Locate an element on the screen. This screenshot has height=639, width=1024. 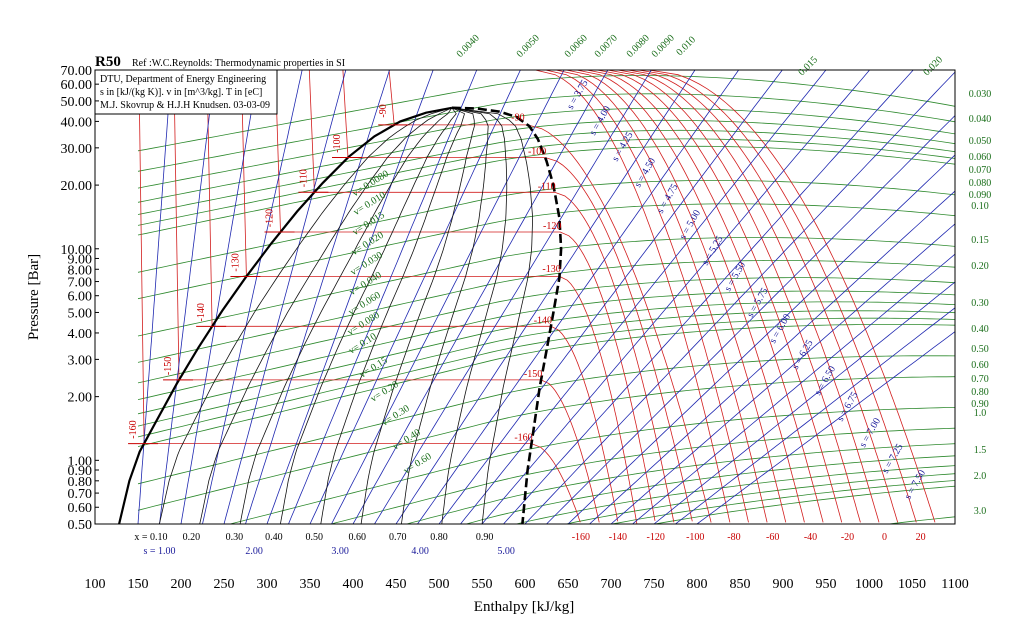
entropy-label: 3.00 is located at coordinates (340, 551).